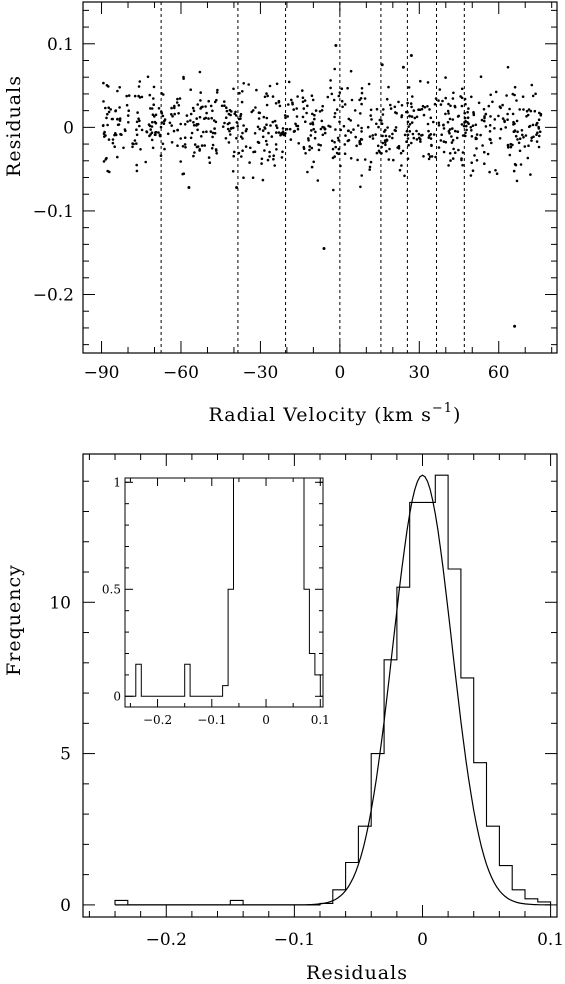 This screenshot has height=984, width=565. Describe the element at coordinates (53, 212) in the screenshot. I see `y-tick-label: −0.1` at that location.